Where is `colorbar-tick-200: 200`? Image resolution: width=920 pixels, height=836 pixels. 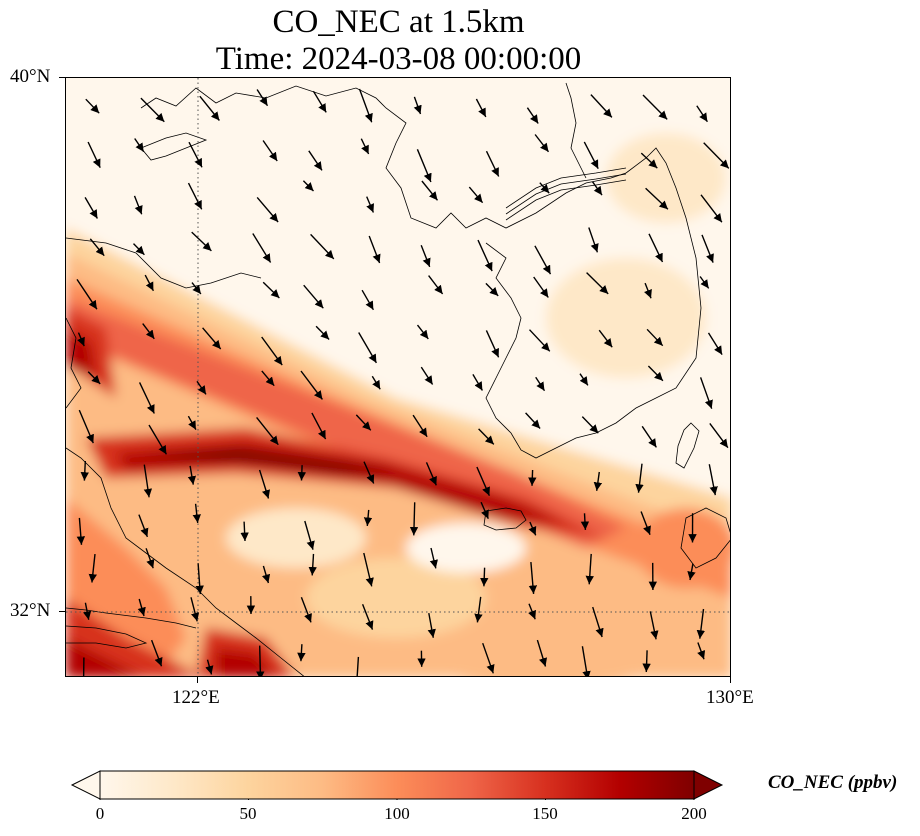
colorbar-tick-200: 200 is located at coordinates (694, 813).